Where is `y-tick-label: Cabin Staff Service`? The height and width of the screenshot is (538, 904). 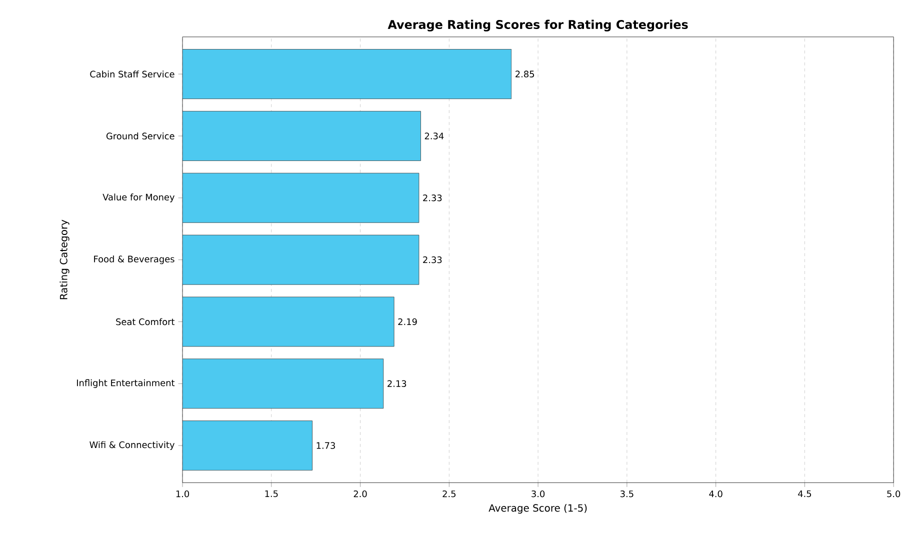
y-tick-label: Cabin Staff Service is located at coordinates (132, 74).